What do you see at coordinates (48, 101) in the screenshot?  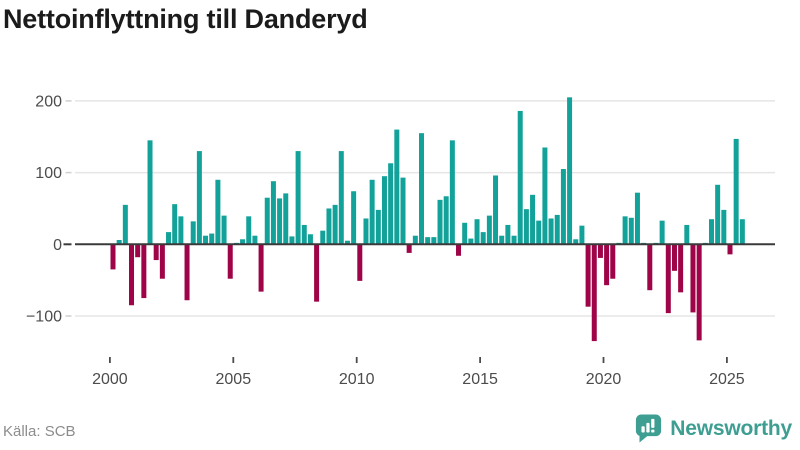 I see `y-tick-label: 200` at bounding box center [48, 101].